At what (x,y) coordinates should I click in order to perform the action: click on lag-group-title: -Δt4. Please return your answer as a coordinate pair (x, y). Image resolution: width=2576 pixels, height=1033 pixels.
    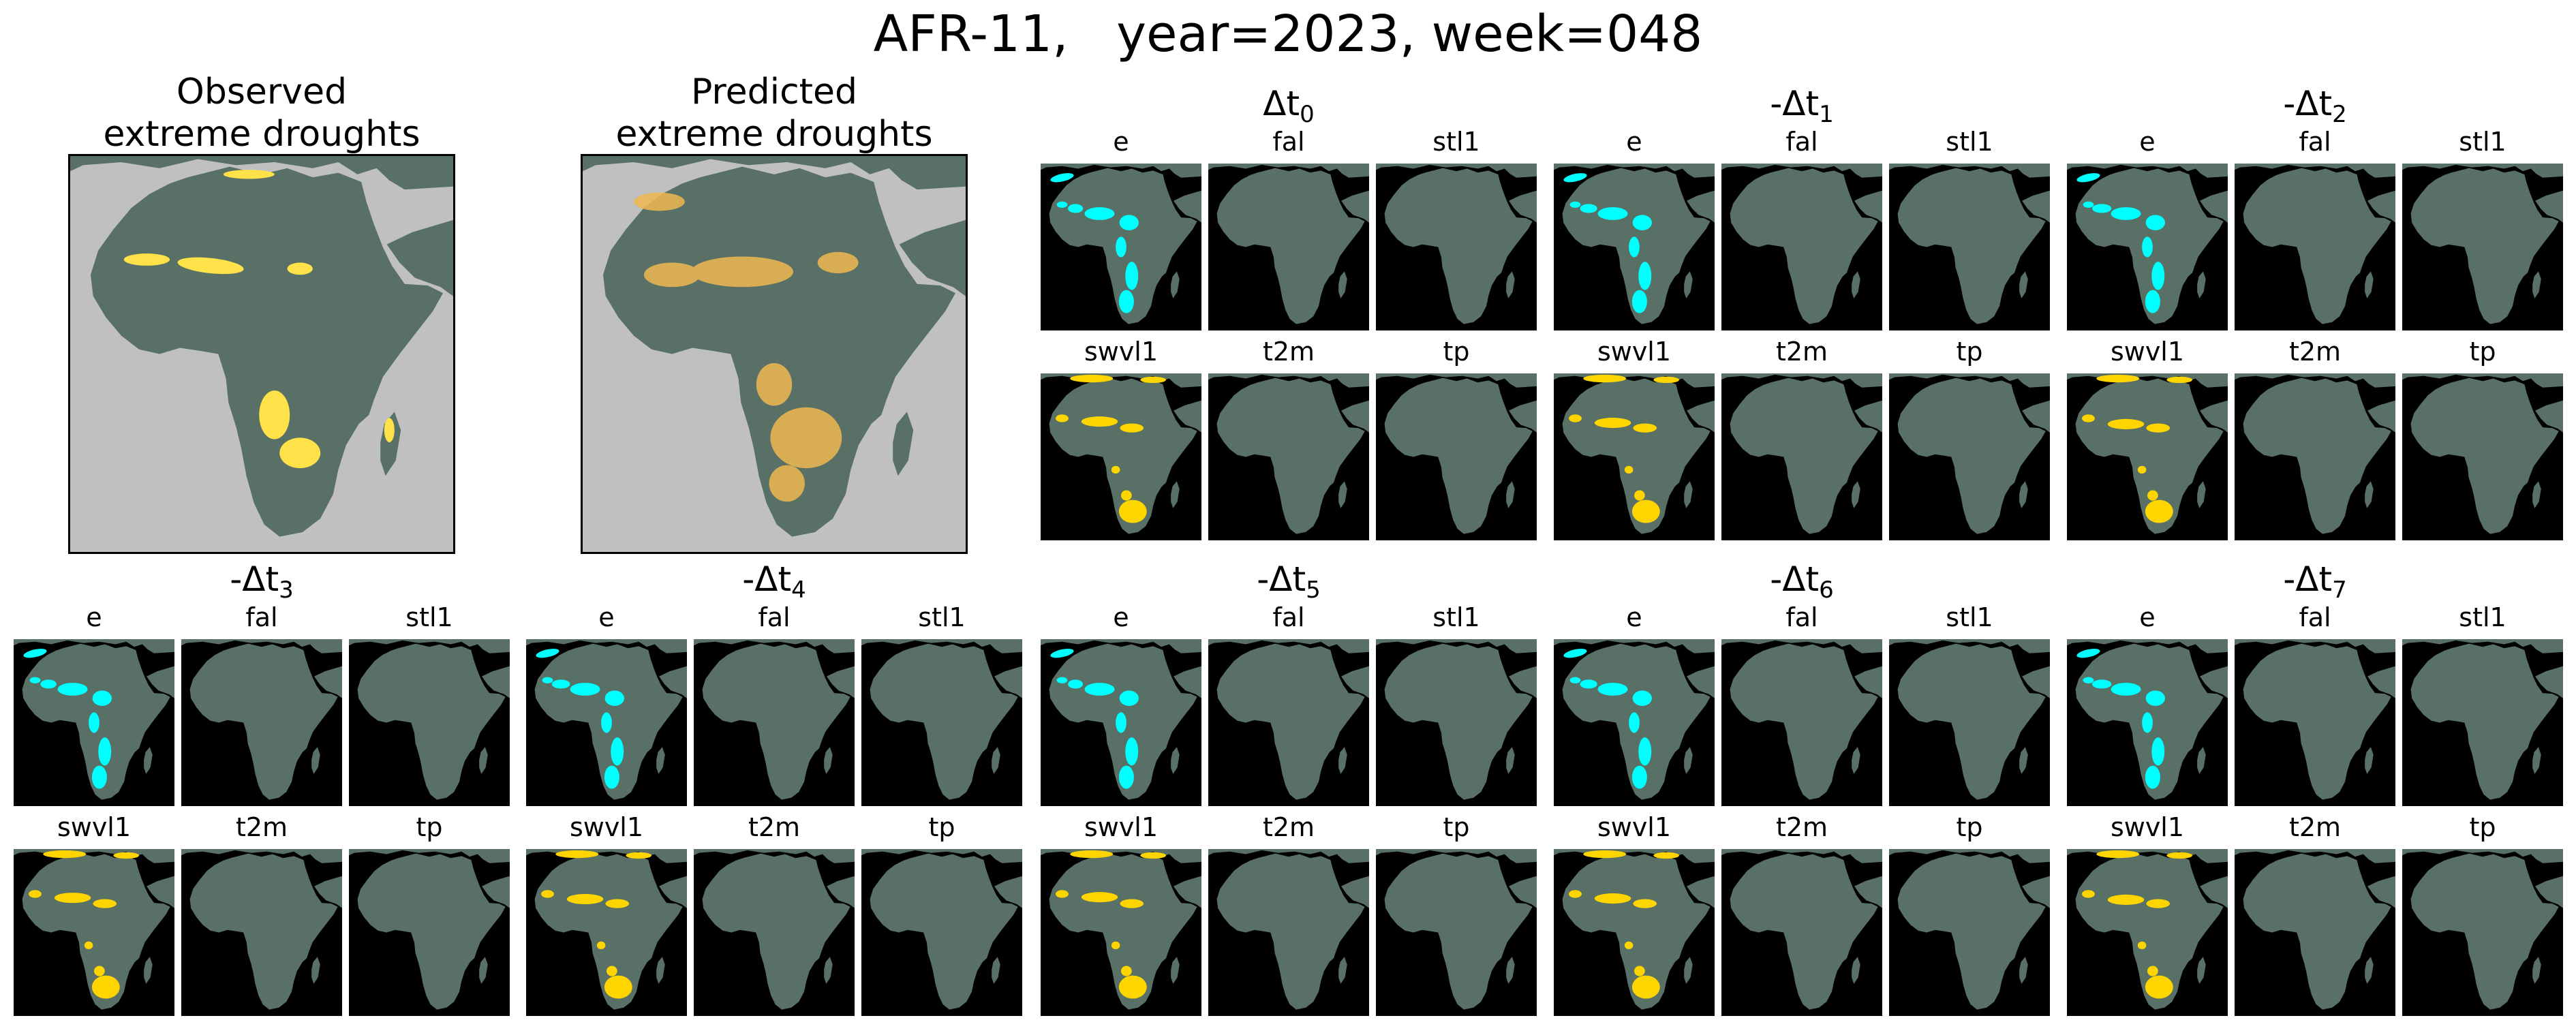
    Looking at the image, I should click on (774, 582).